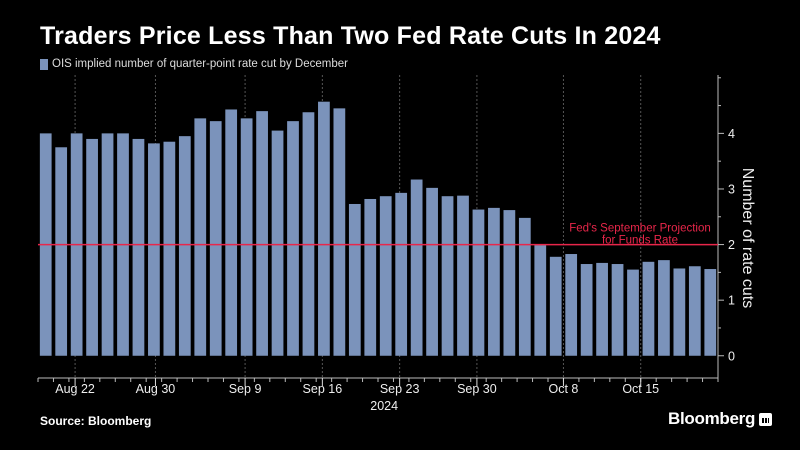 The height and width of the screenshot is (450, 800). What do you see at coordinates (245, 389) in the screenshot?
I see `x-tick-label: Sep 9` at bounding box center [245, 389].